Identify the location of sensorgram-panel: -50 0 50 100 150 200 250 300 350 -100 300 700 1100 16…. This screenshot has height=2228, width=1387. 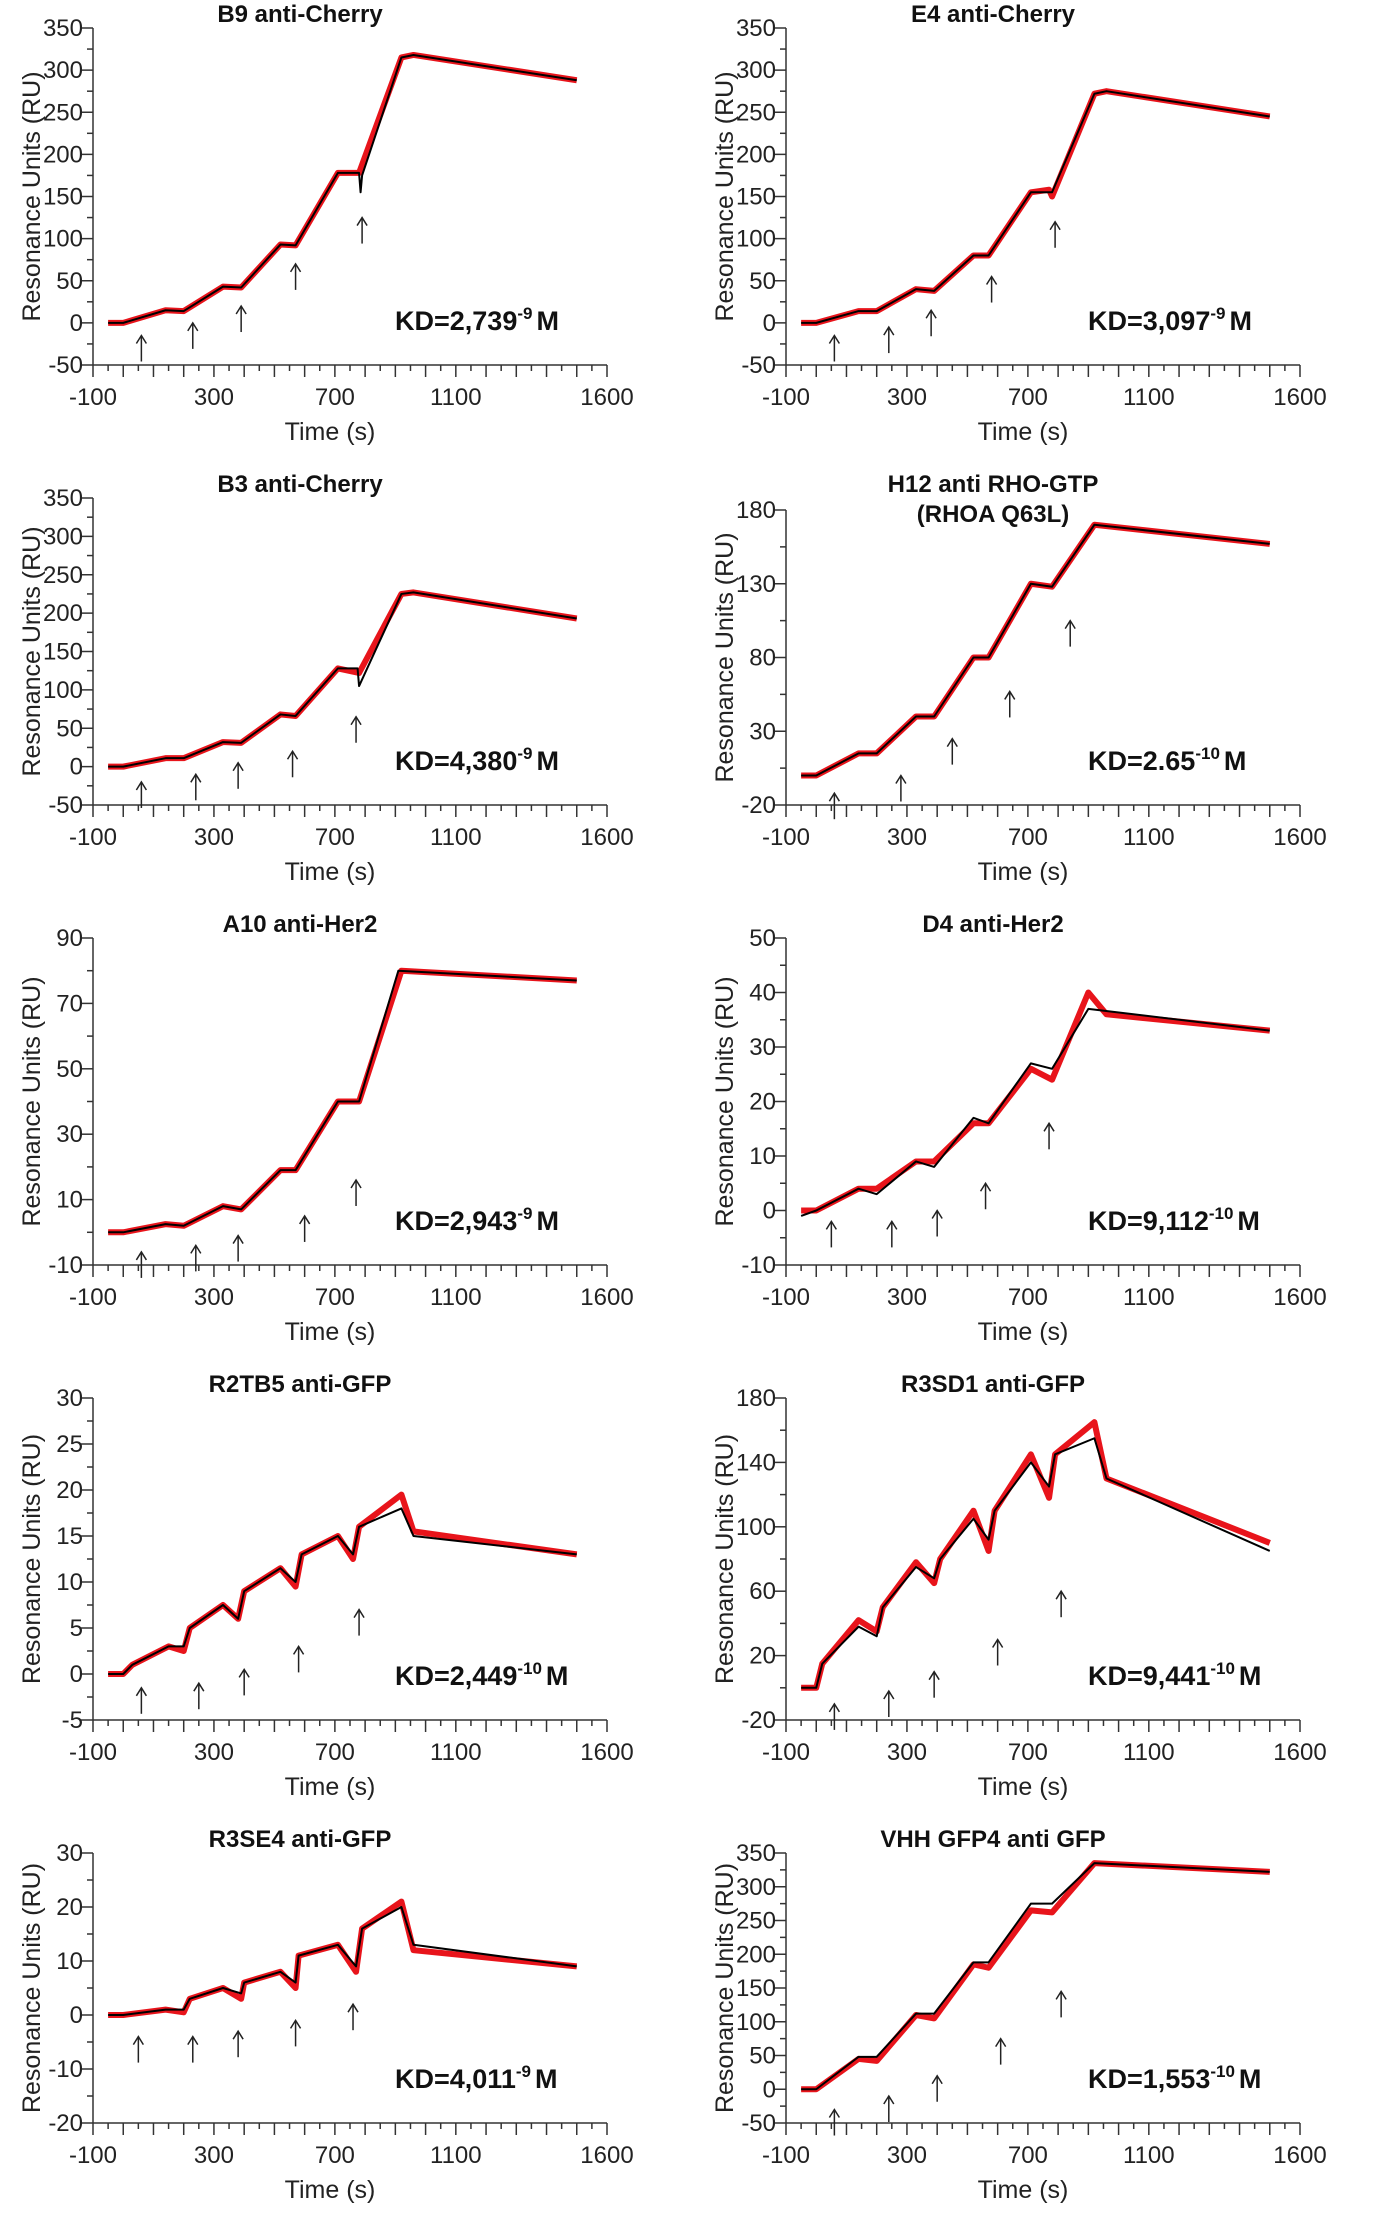
(346, 690).